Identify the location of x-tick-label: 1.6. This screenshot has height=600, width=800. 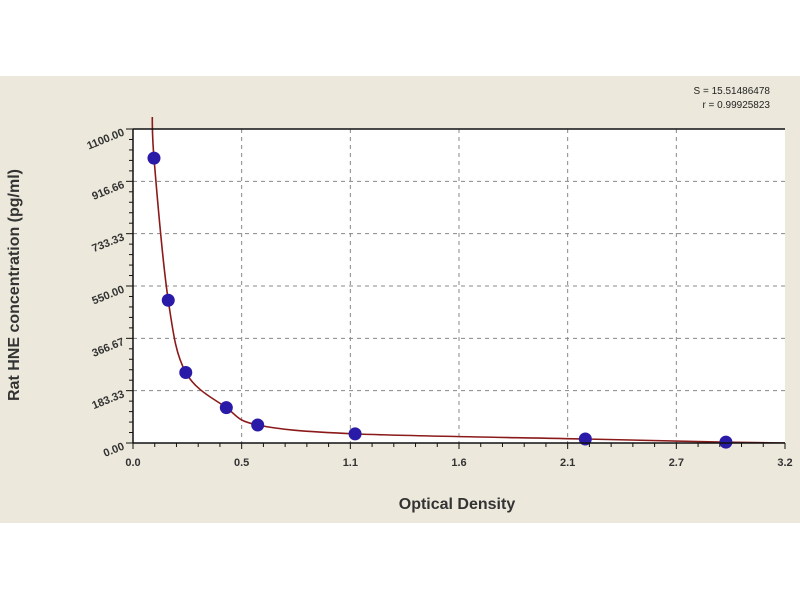
(458, 463).